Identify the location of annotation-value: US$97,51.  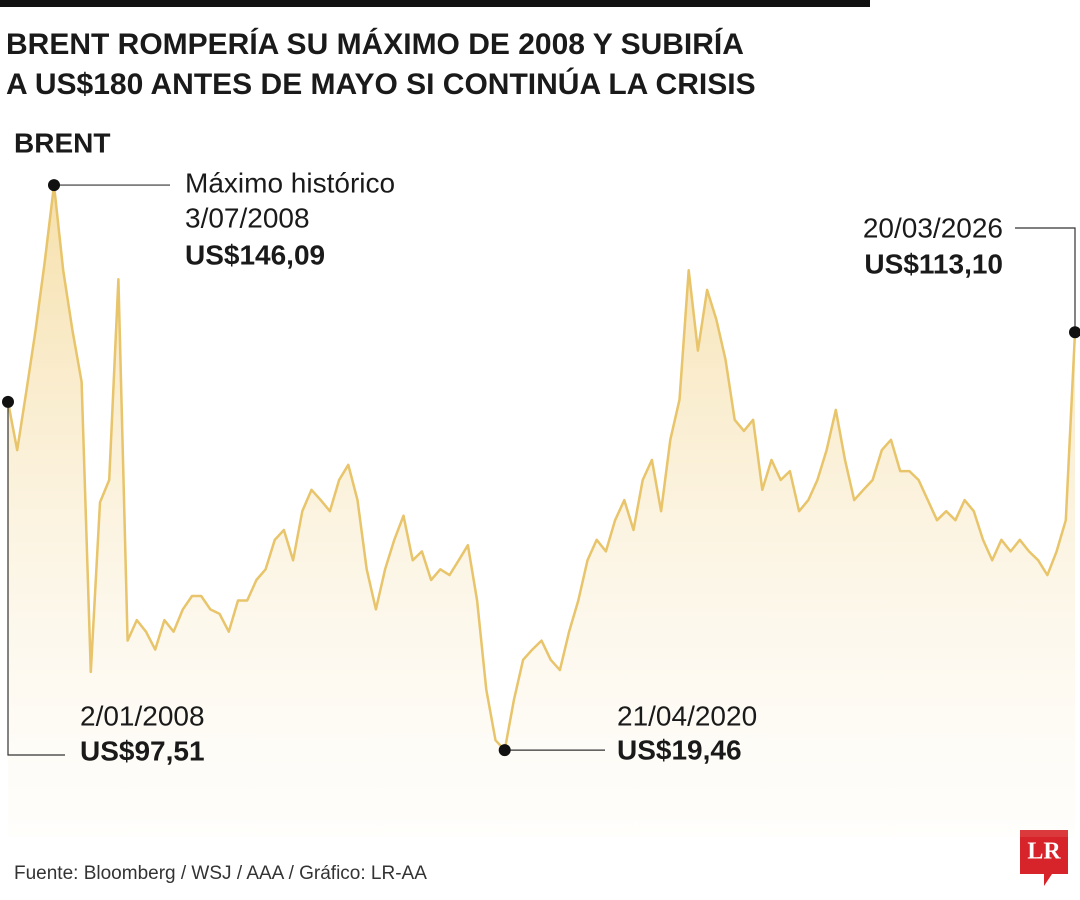
(142, 750).